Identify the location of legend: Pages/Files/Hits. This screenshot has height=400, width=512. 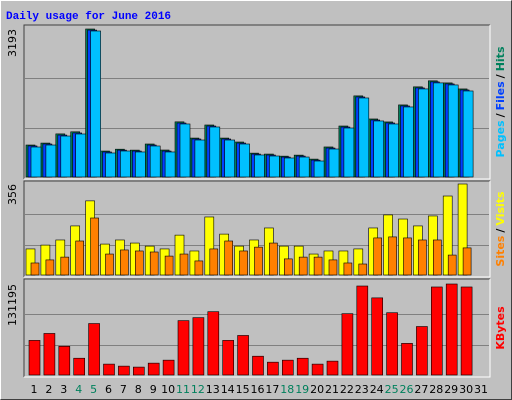
(500, 101).